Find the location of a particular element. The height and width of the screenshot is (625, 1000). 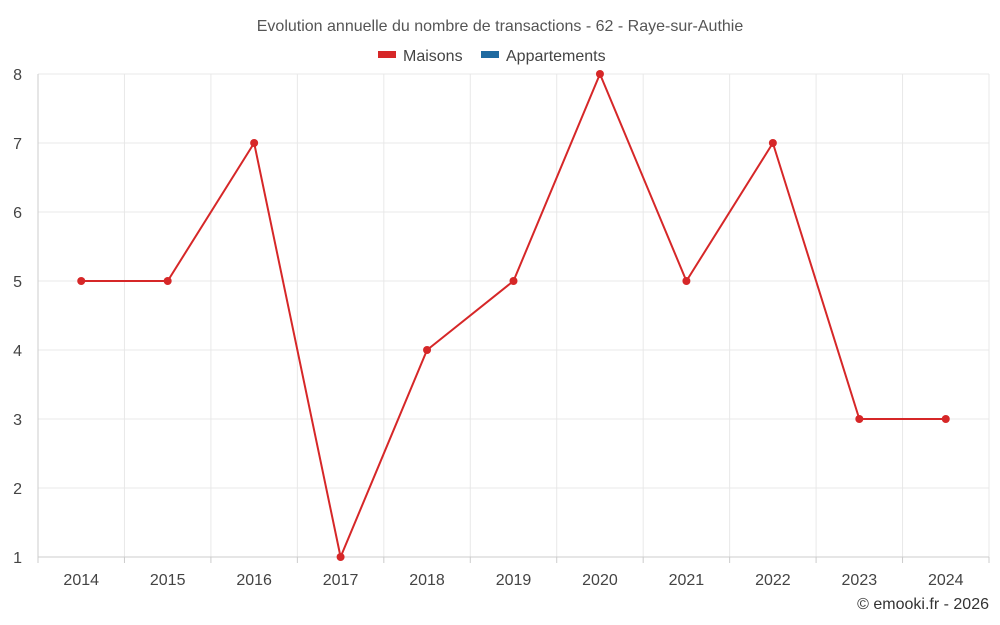

y-tick-label: 6 is located at coordinates (17, 213).